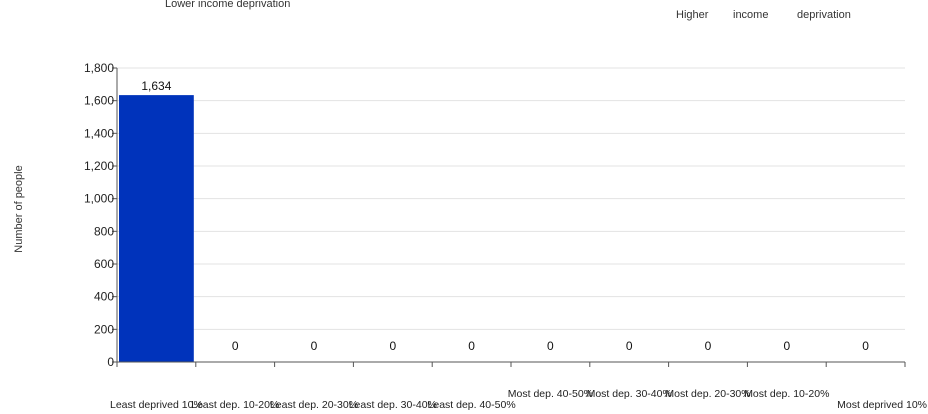 The image size is (928, 414). Describe the element at coordinates (824, 15) in the screenshot. I see `higher-deprivation-word-3: deprivation` at that location.